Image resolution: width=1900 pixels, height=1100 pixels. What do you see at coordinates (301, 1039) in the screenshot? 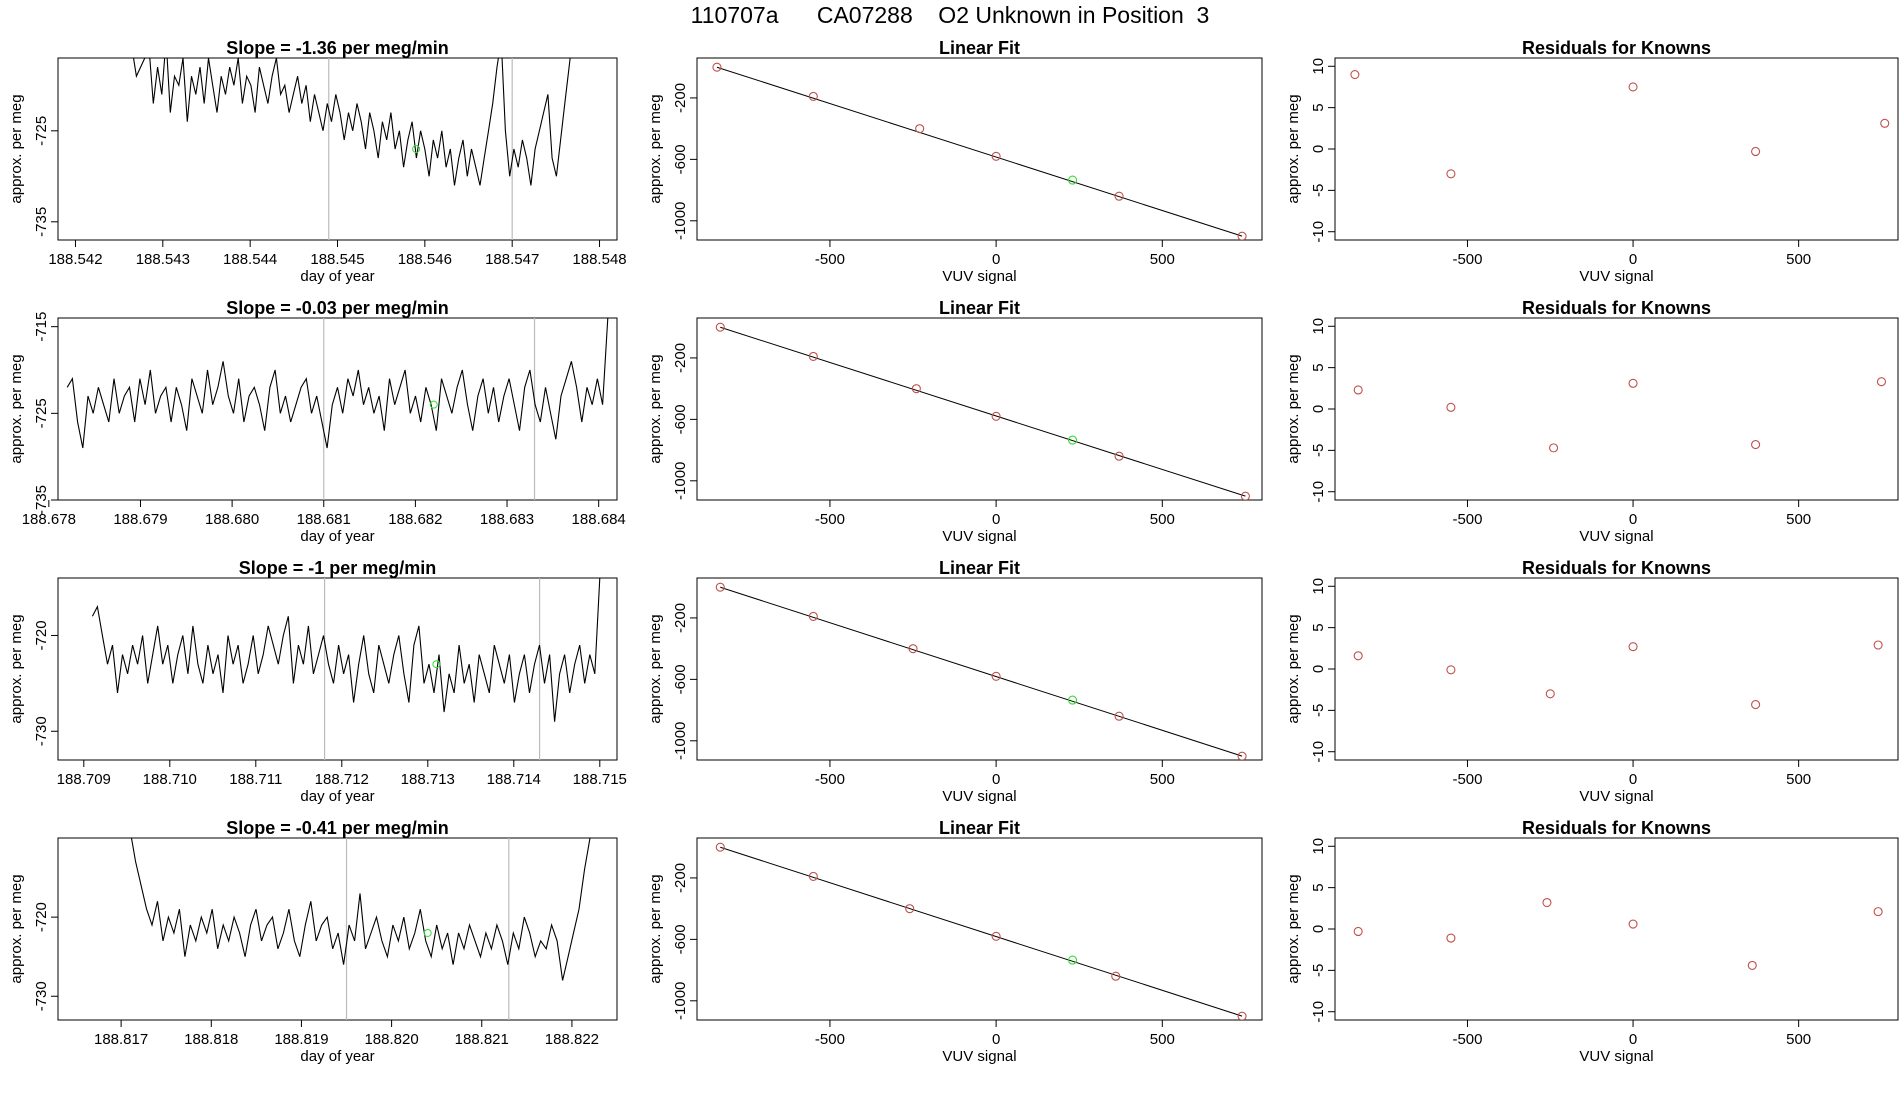
I see `x-tick-label: 188.819` at bounding box center [301, 1039].